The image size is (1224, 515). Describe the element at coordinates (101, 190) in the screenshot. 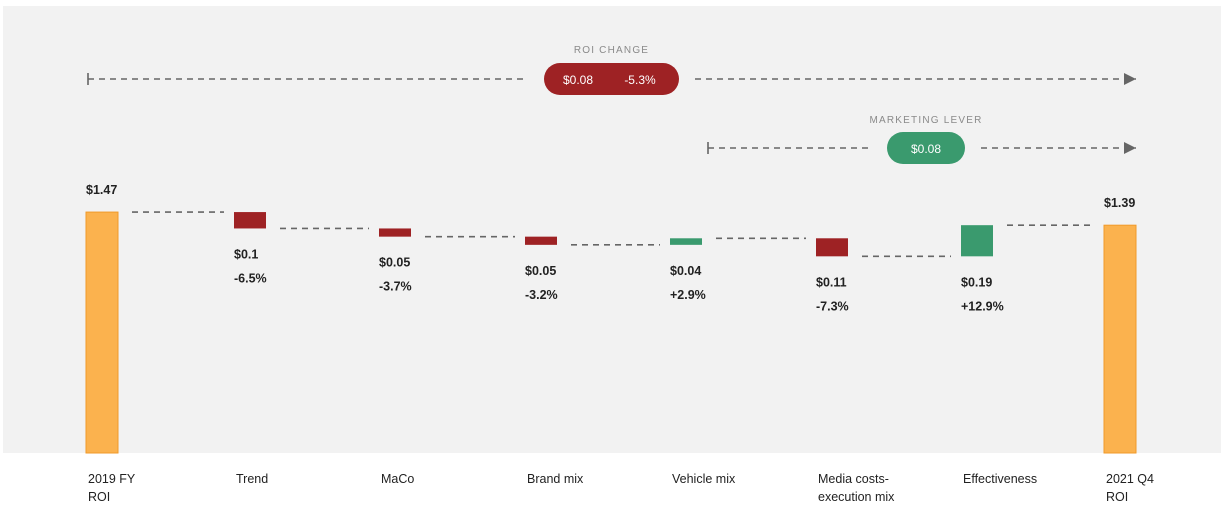

I see `bar-value-label-0: $1.47` at that location.